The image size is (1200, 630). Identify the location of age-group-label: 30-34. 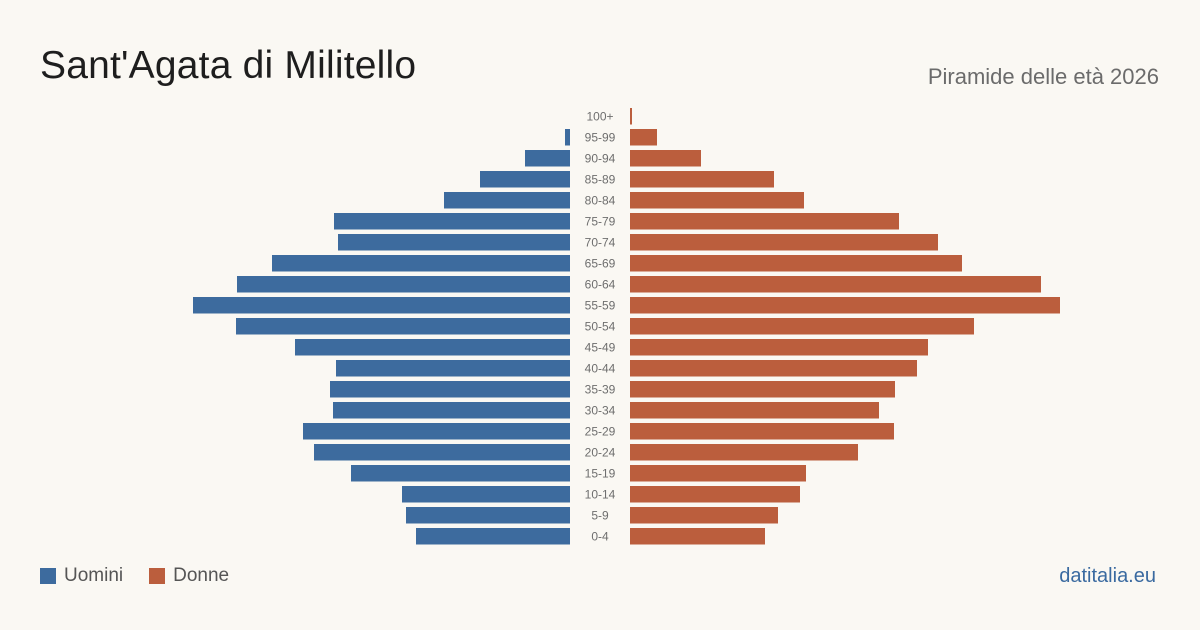
(600, 410).